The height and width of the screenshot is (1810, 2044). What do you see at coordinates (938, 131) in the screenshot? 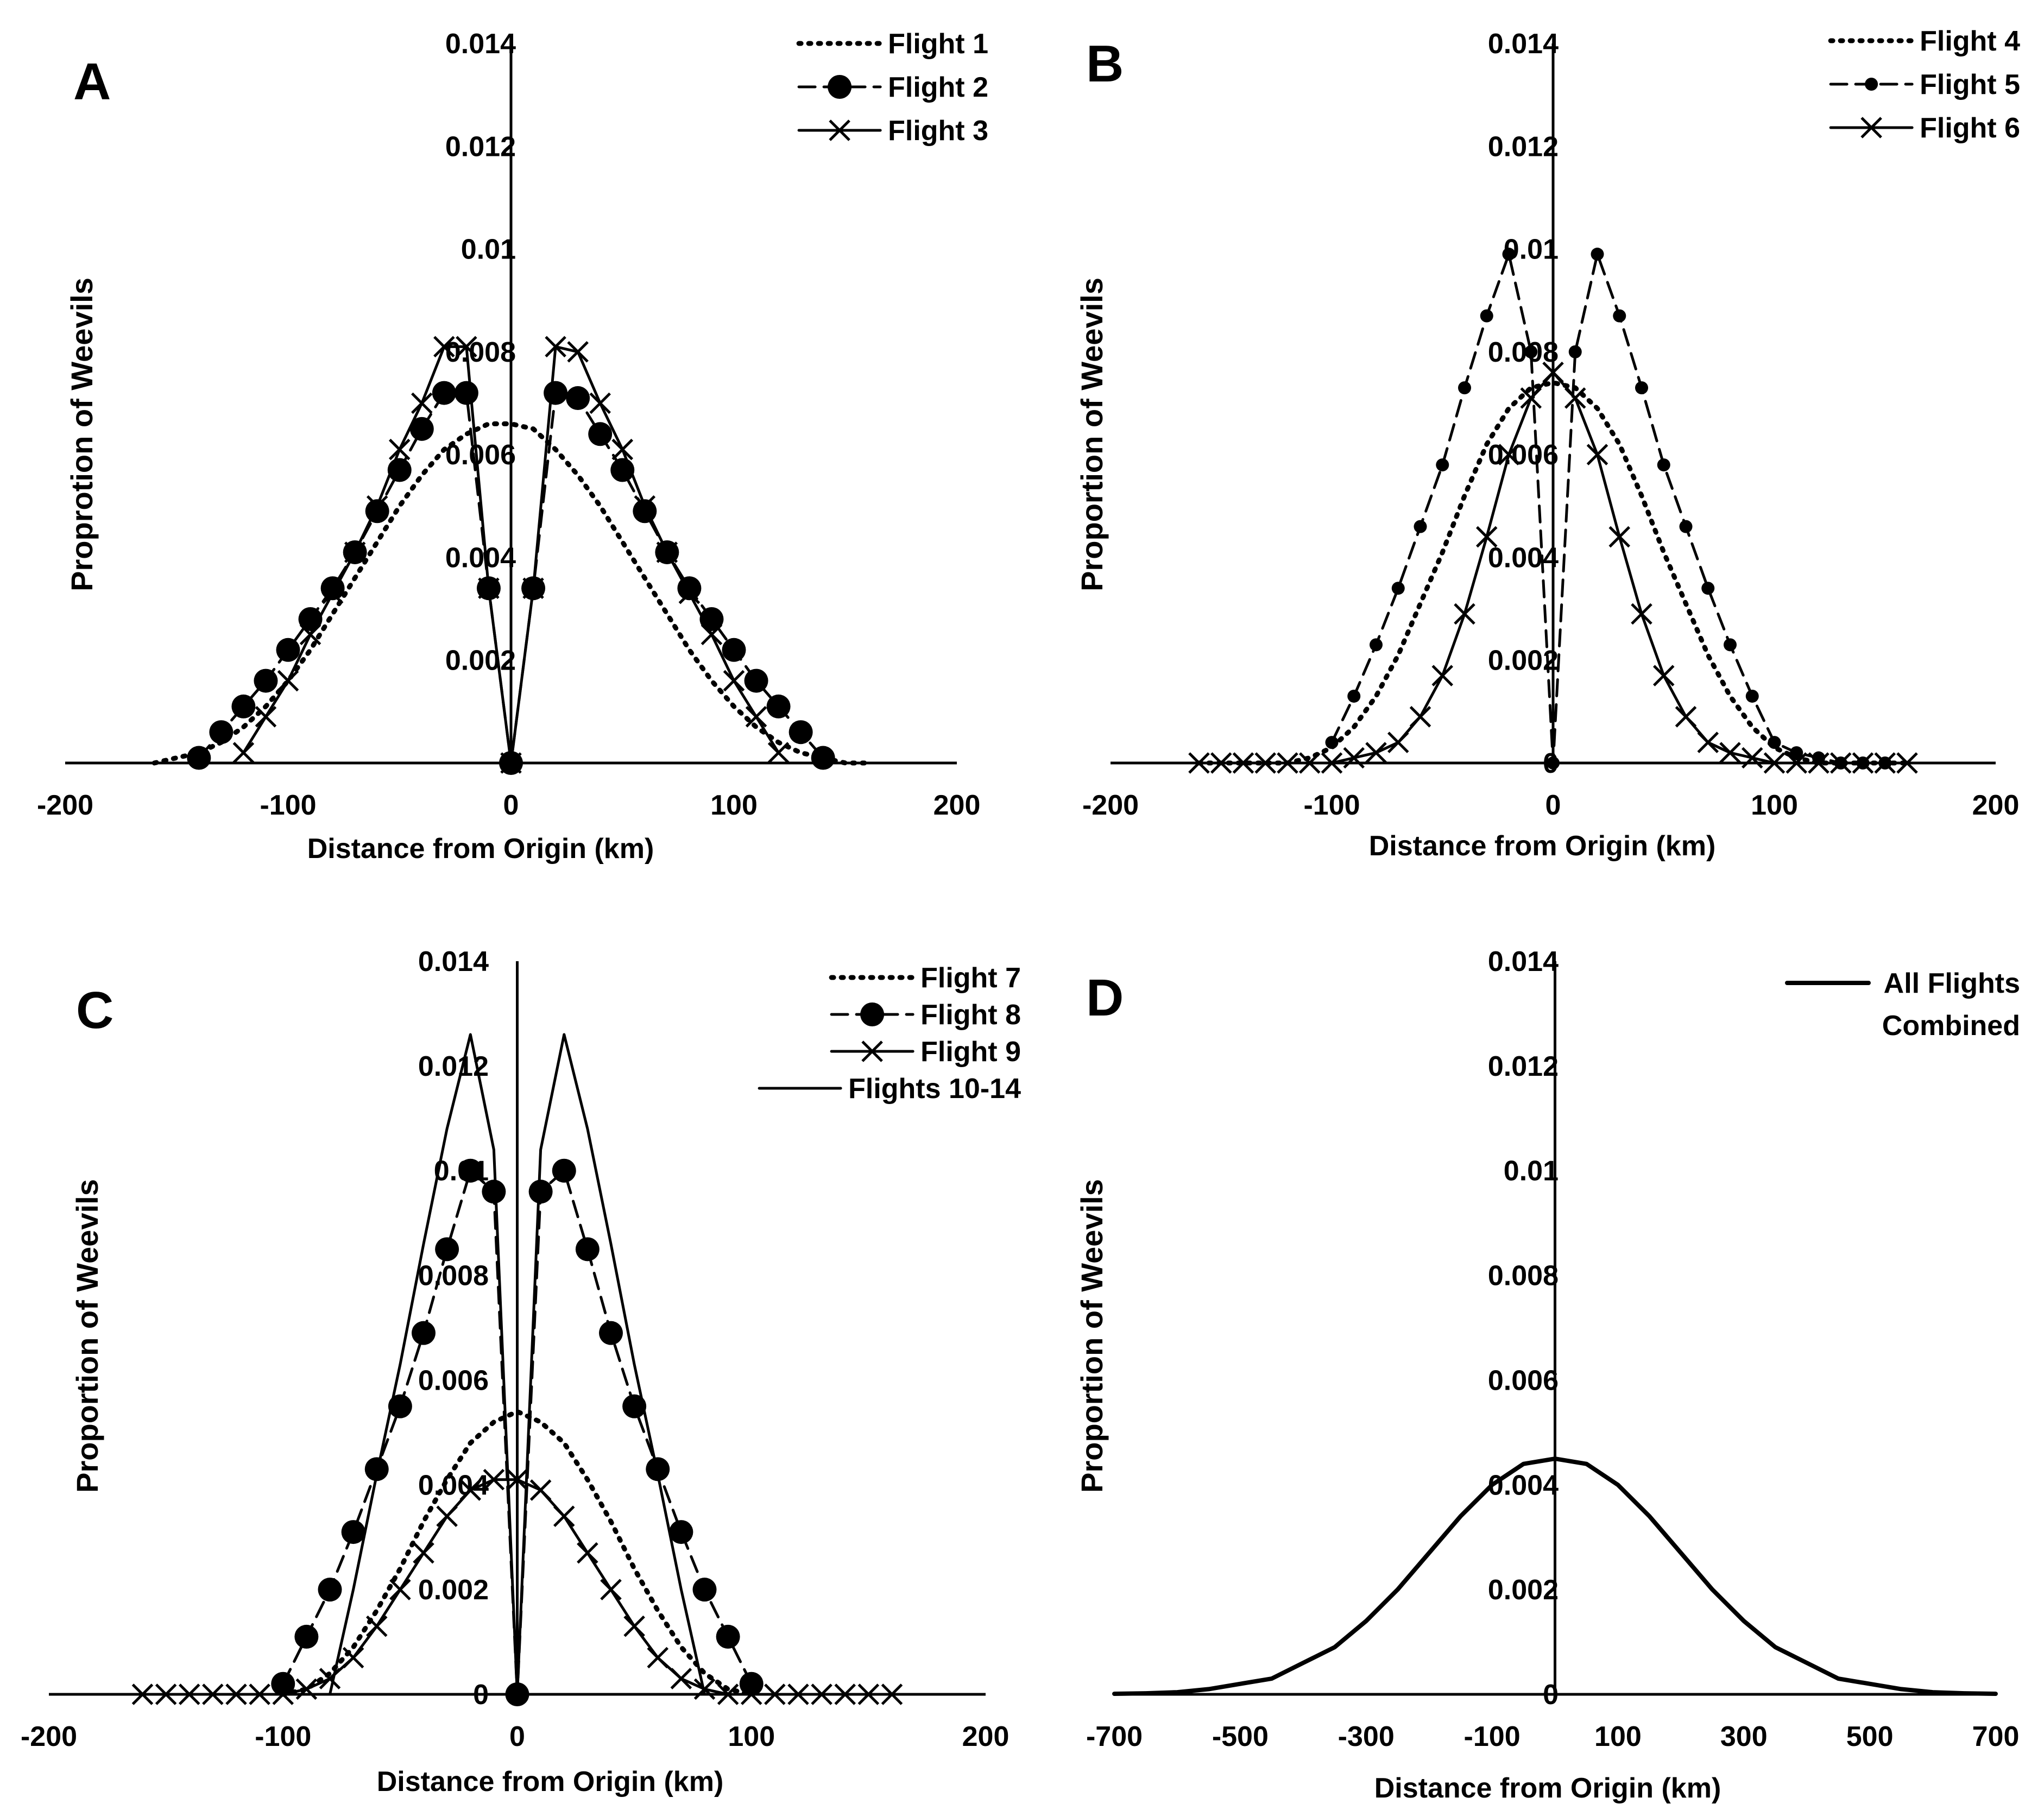
I see `panel-a-legend-label: Flight 3` at bounding box center [938, 131].